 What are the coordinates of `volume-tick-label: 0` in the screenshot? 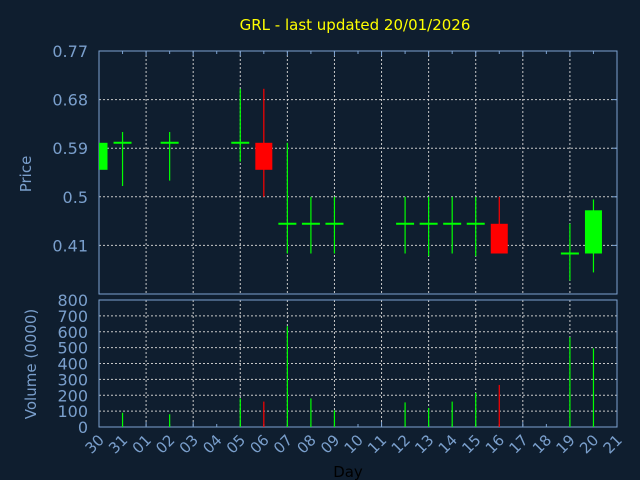 It's located at (83, 427).